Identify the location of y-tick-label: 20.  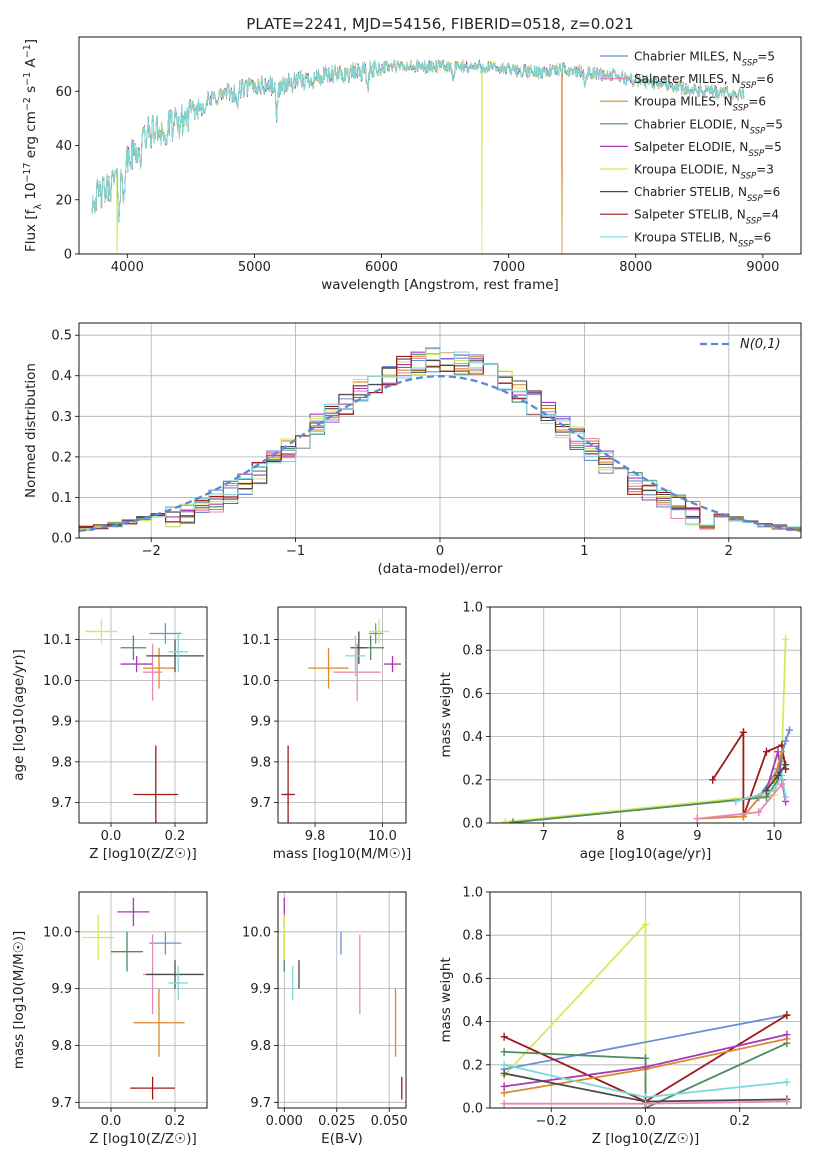
(63, 200).